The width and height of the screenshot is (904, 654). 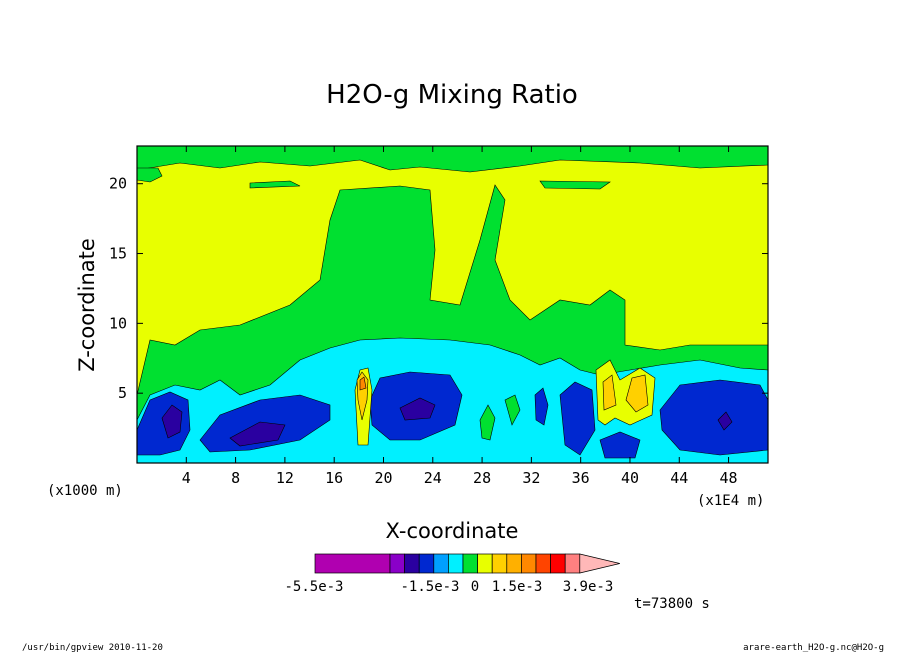 I want to click on contour-top-blob, so click(x=150, y=175).